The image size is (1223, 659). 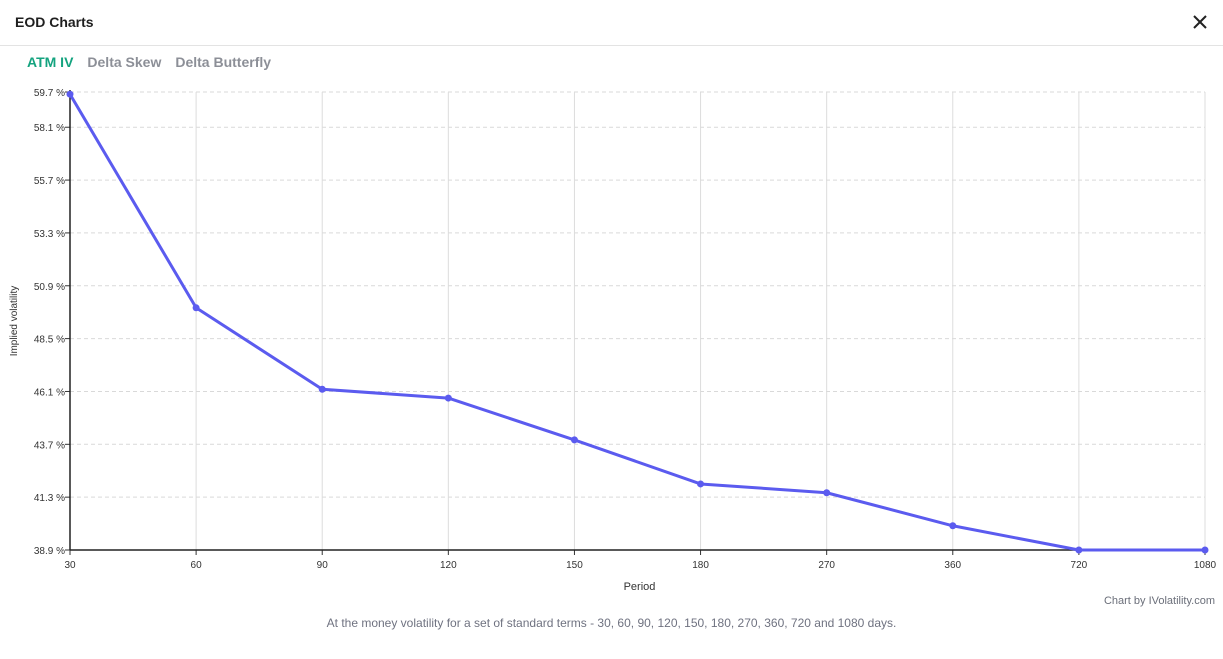 What do you see at coordinates (826, 565) in the screenshot?
I see `x-tick-label: 270` at bounding box center [826, 565].